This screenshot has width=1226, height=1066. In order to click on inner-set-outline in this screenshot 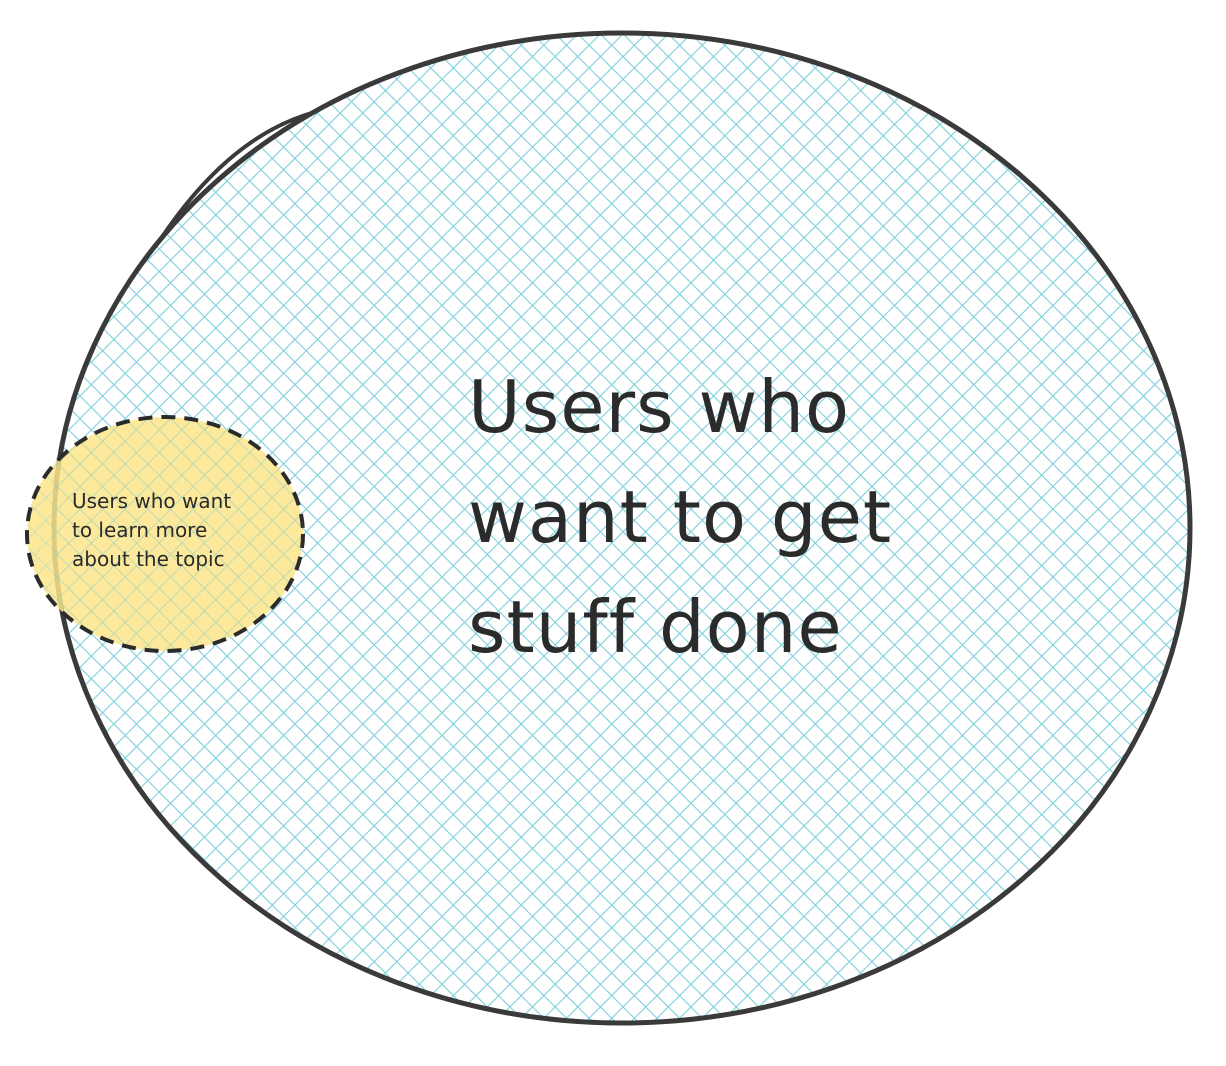, I will do `click(165, 534)`.